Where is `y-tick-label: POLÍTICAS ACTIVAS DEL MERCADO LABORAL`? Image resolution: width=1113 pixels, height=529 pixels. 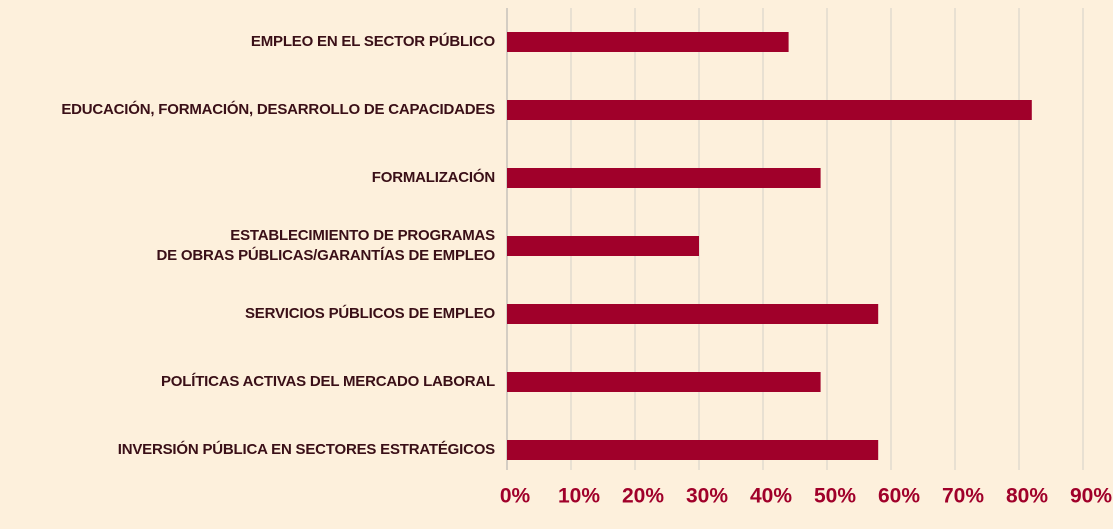
y-tick-label: POLÍTICAS ACTIVAS DEL MERCADO LABORAL is located at coordinates (328, 381).